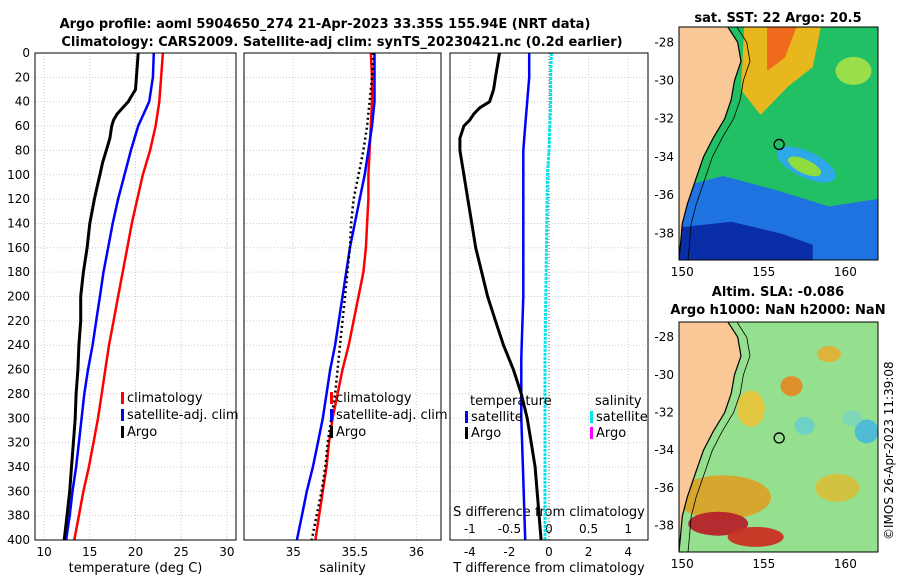 This screenshot has height=580, width=900. Describe the element at coordinates (89, 552) in the screenshot. I see `x-tick-label: 15` at that location.